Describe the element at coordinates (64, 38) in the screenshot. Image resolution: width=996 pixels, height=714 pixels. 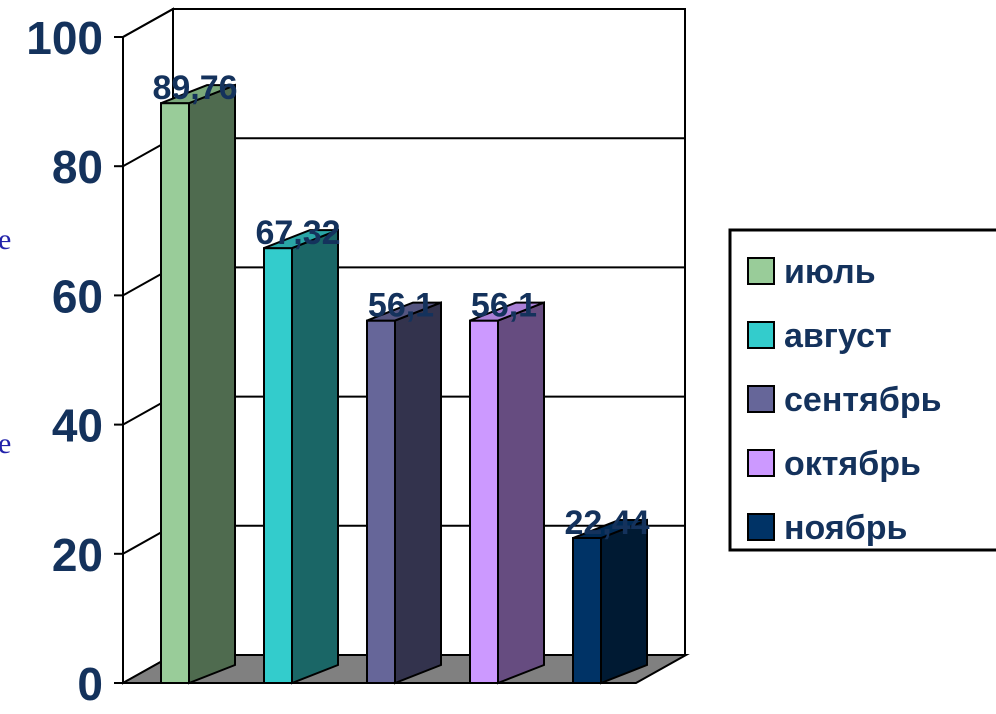
I see `y-tick-label: 100` at that location.